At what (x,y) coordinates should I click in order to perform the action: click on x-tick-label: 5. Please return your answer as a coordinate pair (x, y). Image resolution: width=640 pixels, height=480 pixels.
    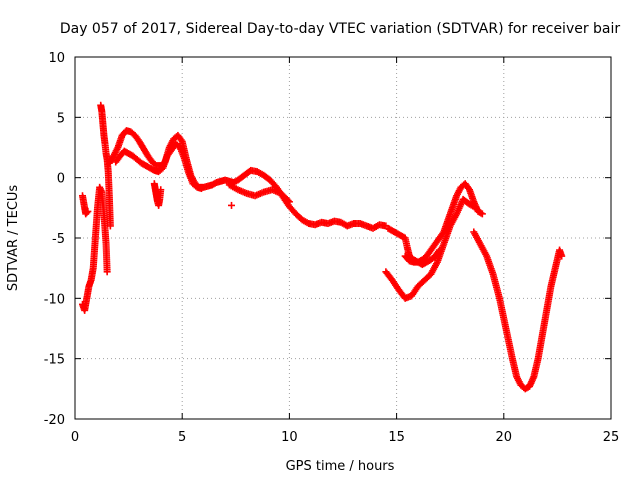
    Looking at the image, I should click on (182, 437).